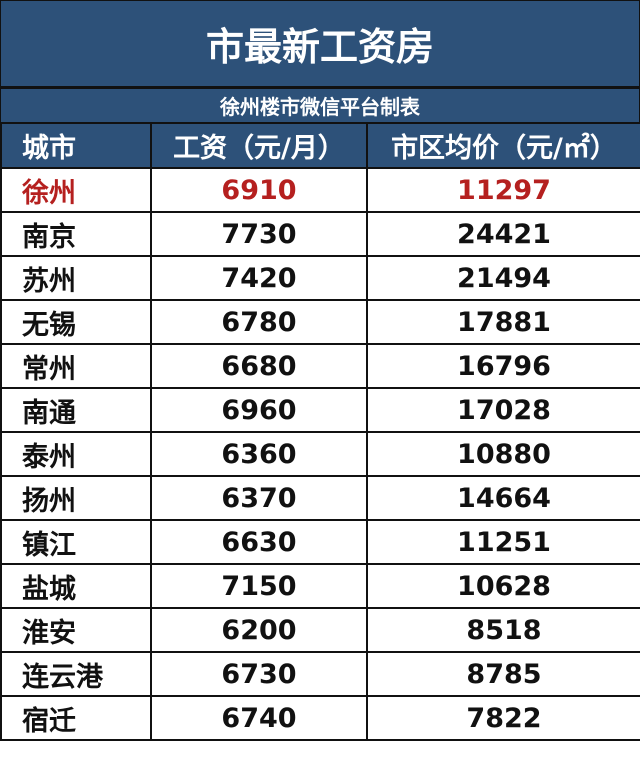 Image resolution: width=640 pixels, height=762 pixels. I want to click on table-row: 南京 7730 24421, so click(320, 234).